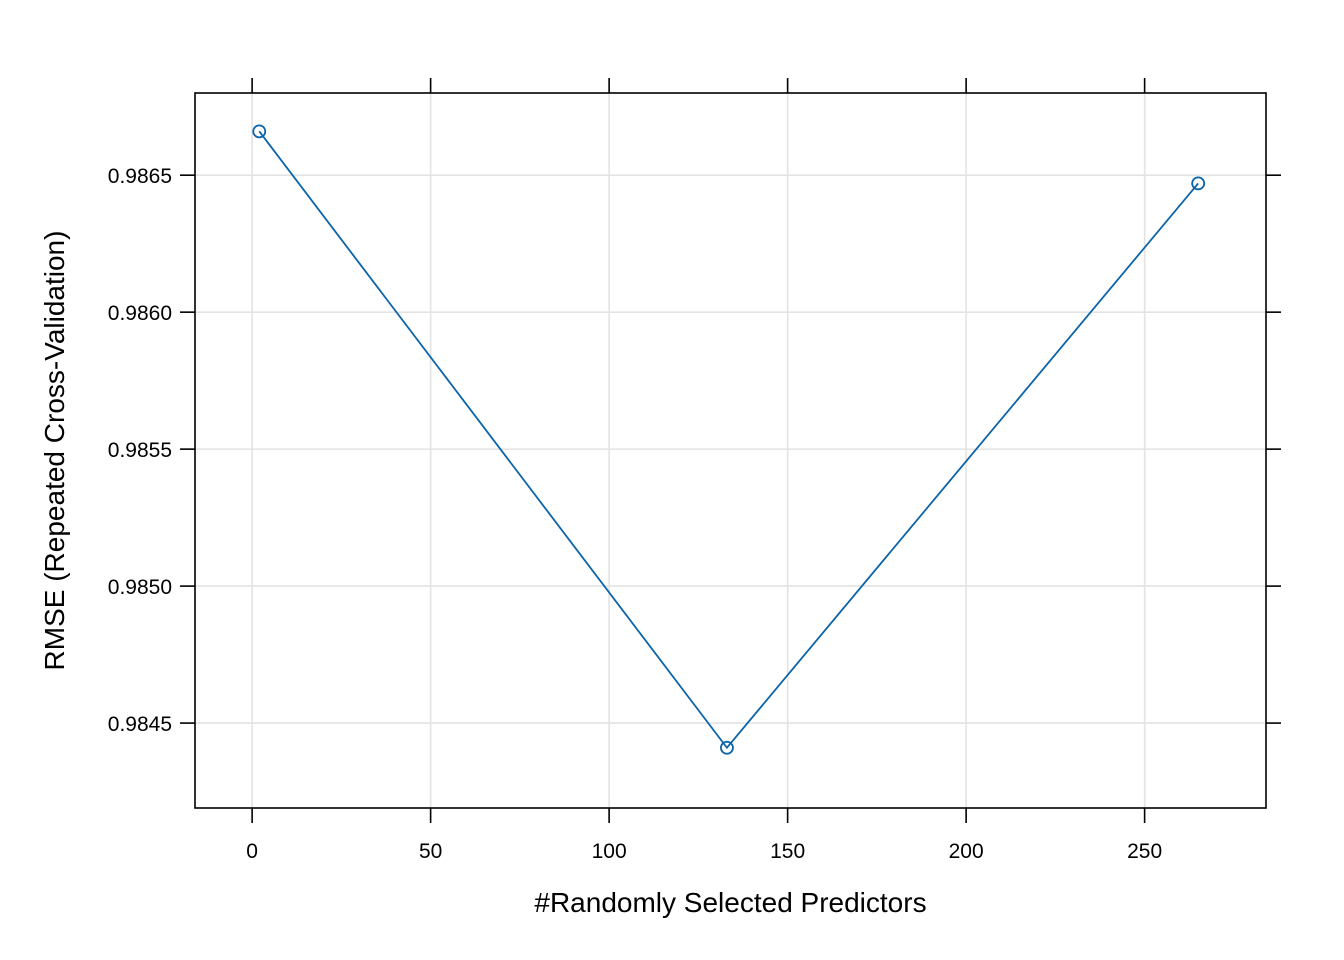 The width and height of the screenshot is (1344, 960). Describe the element at coordinates (140, 313) in the screenshot. I see `y-tick-label: 0.9860` at that location.